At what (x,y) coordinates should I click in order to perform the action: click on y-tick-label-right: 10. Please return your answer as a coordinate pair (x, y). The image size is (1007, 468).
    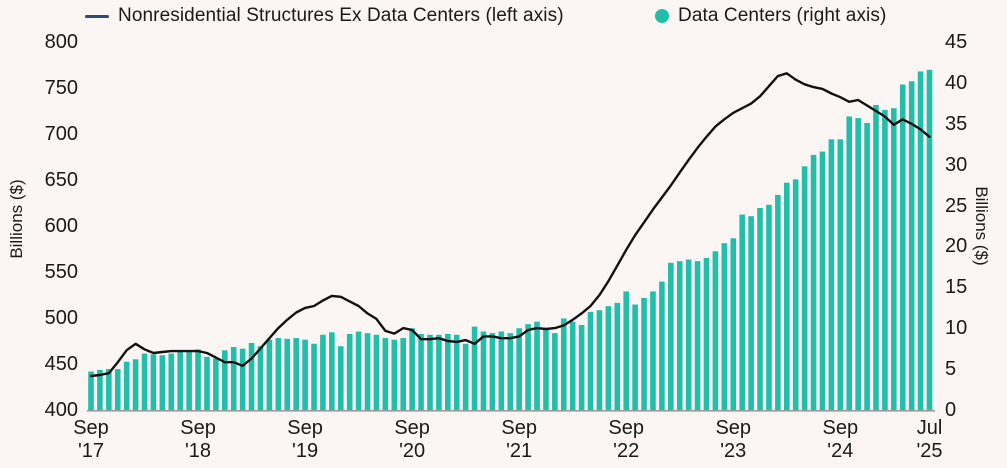
    Looking at the image, I should click on (956, 328).